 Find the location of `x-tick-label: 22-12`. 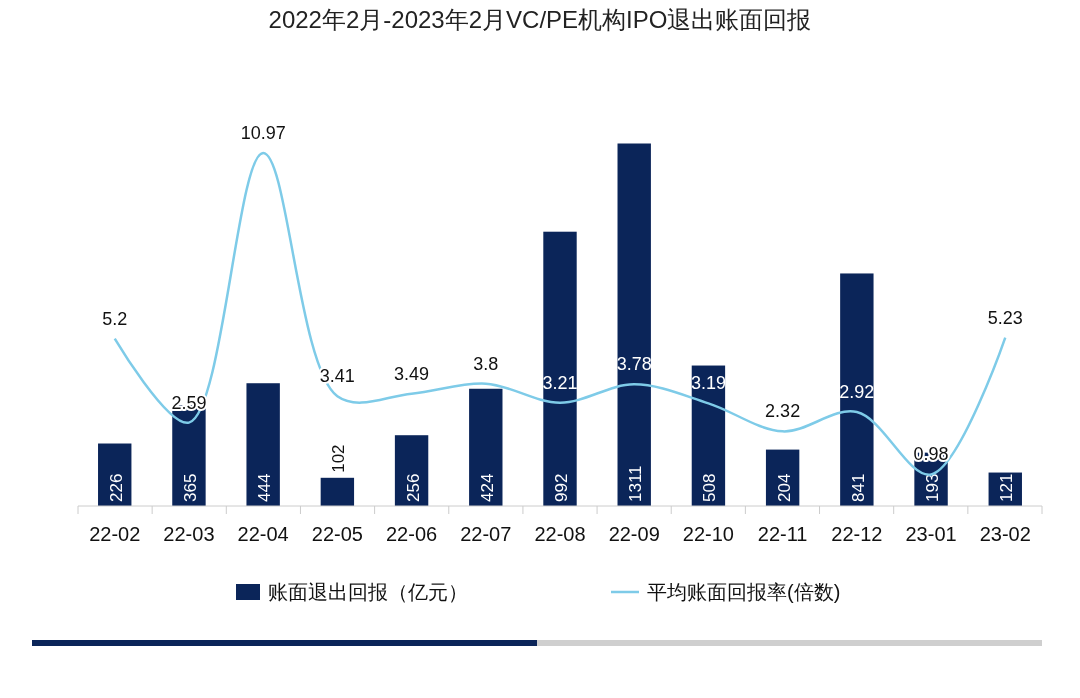

x-tick-label: 22-12 is located at coordinates (857, 534).